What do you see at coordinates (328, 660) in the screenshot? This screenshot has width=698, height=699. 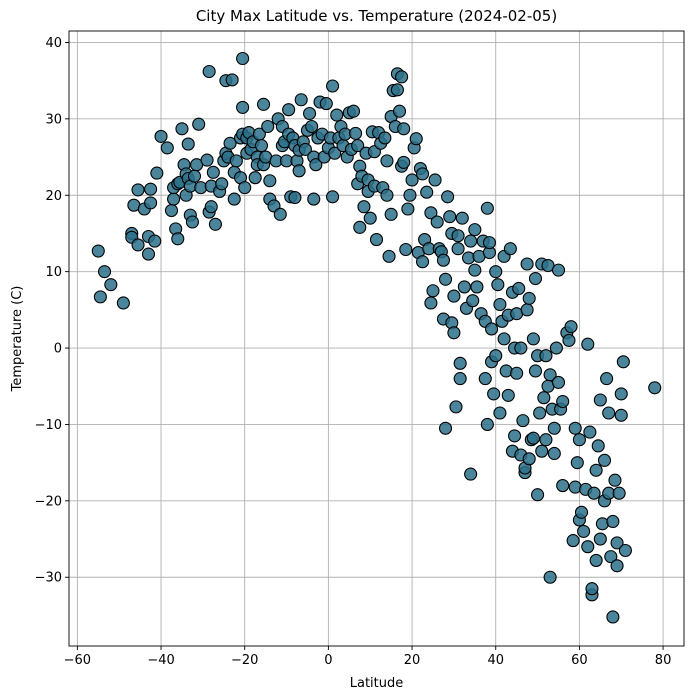 I see `x-tick-label: 0` at bounding box center [328, 660].